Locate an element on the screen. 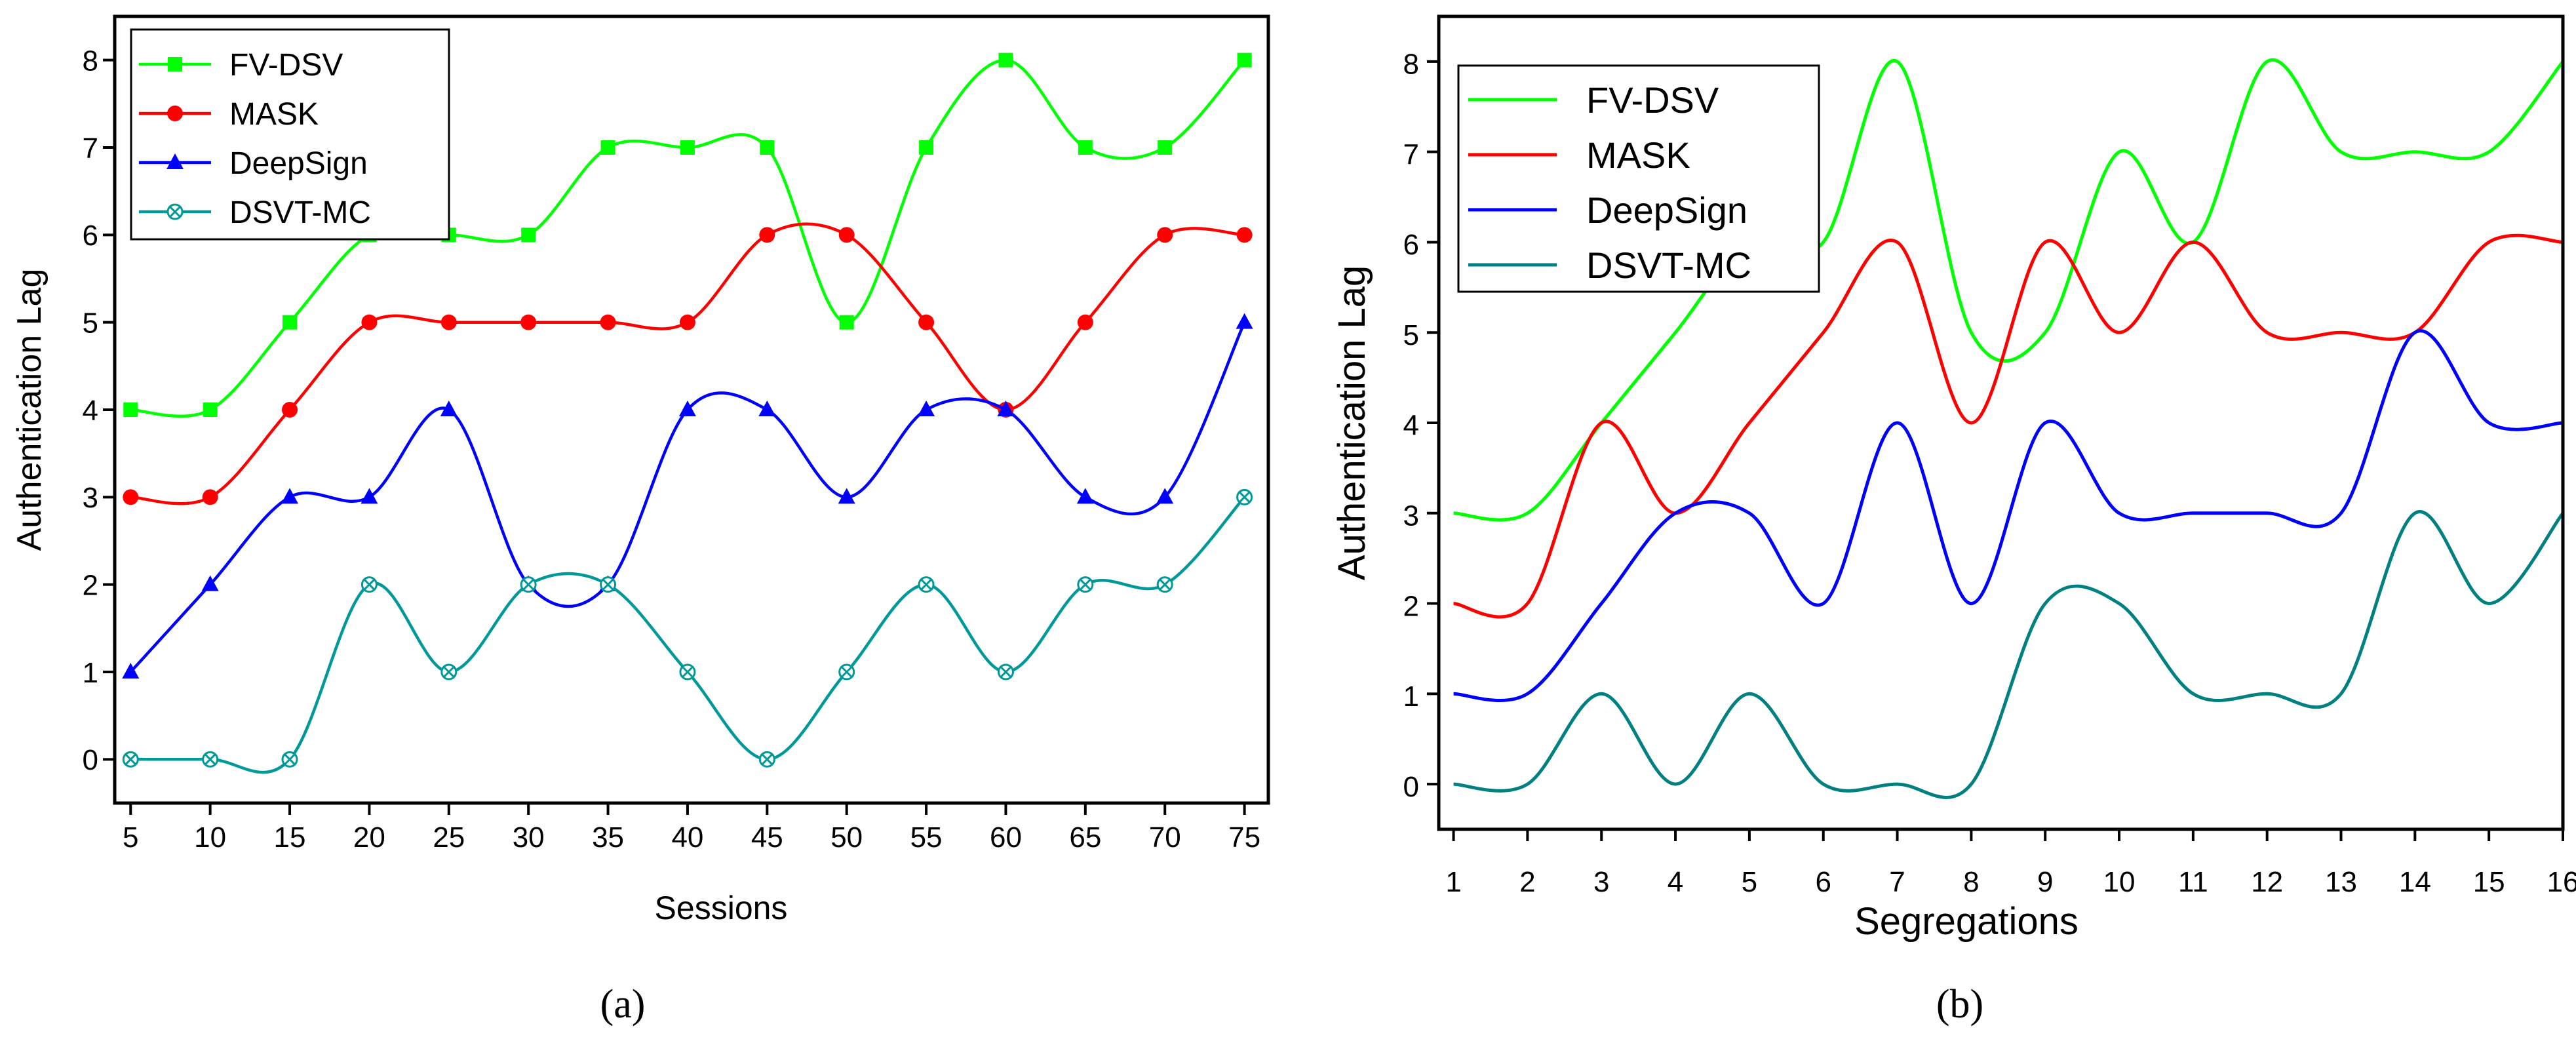 The width and height of the screenshot is (2576, 1043). x-axis-label: Segregations is located at coordinates (1966, 921).